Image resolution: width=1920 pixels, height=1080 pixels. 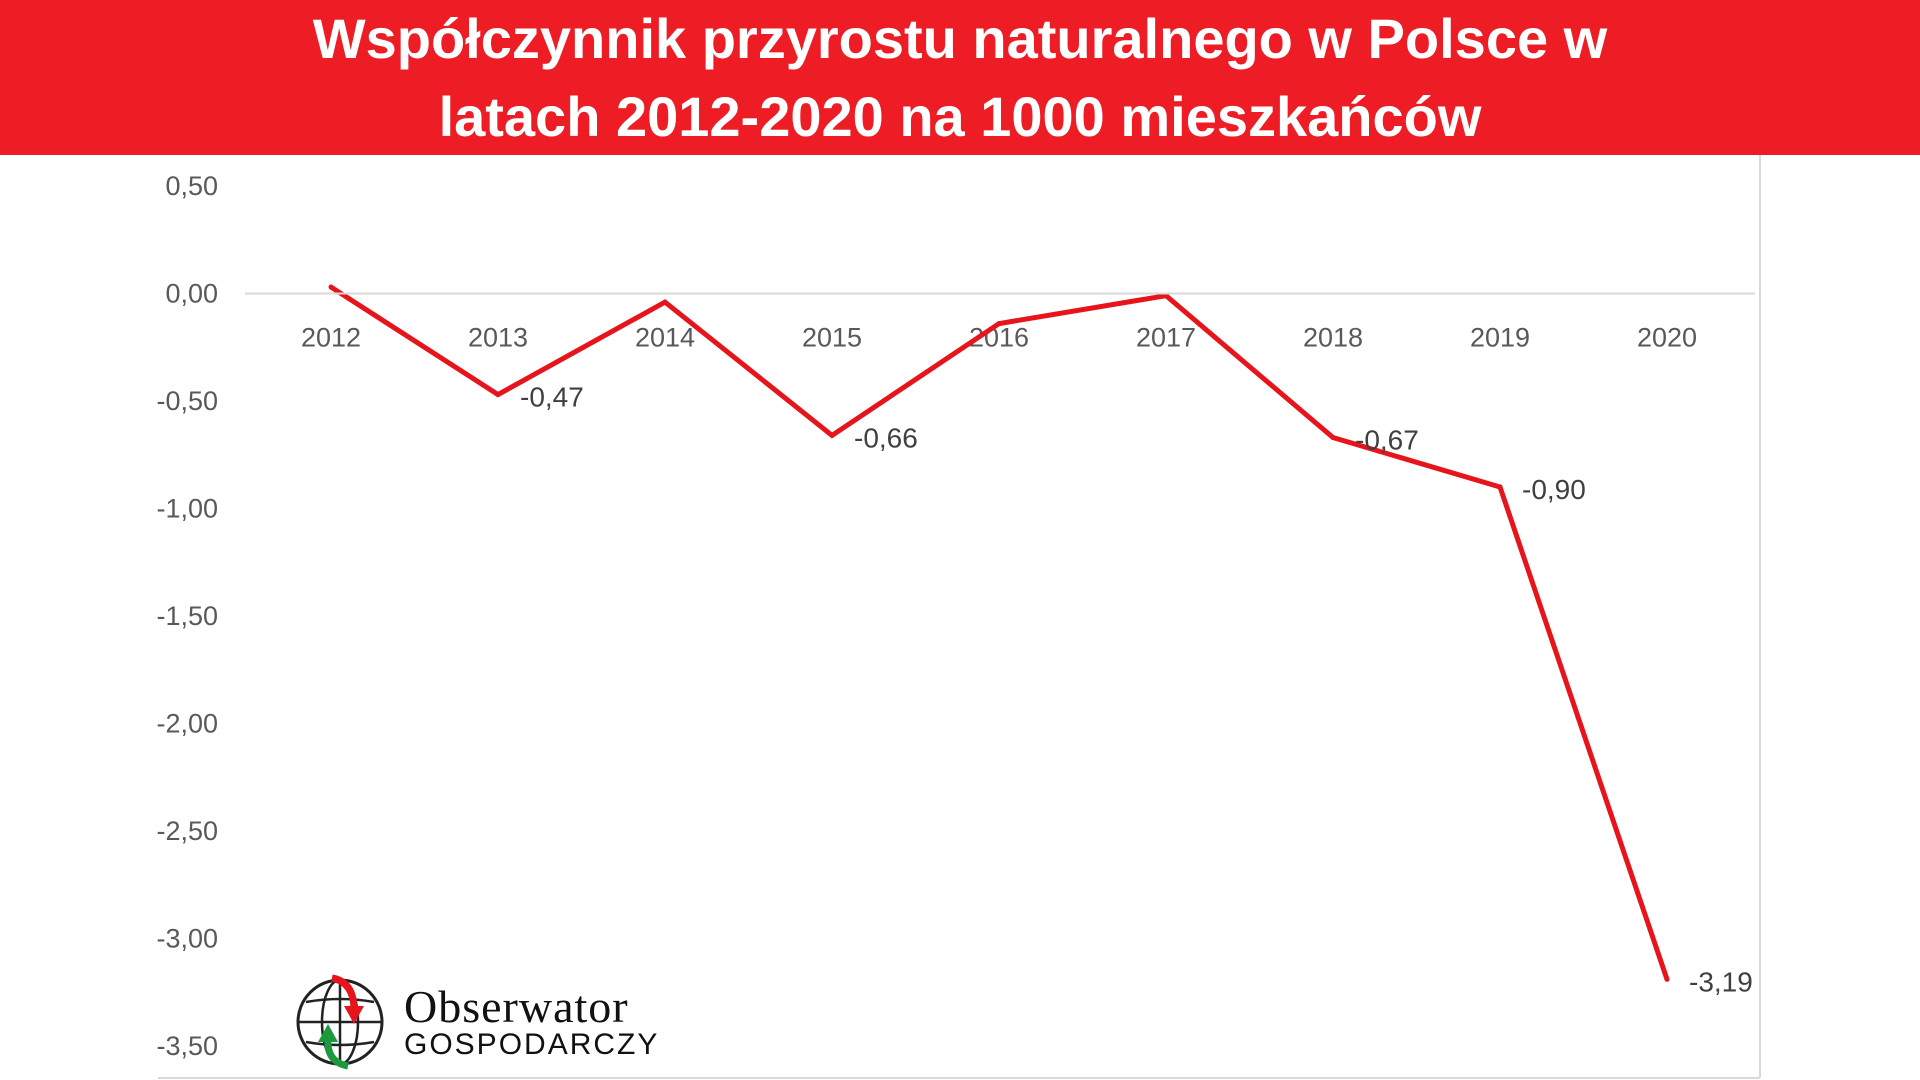 I want to click on data-label: -0,66, so click(x=886, y=437).